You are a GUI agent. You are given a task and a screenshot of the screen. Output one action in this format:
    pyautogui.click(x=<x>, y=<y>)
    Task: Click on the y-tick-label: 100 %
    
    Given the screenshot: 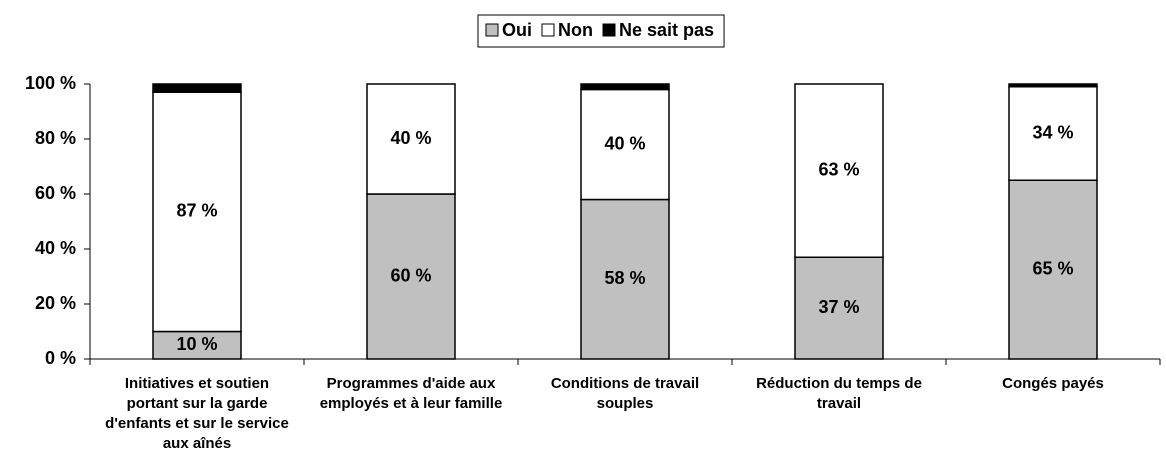 What is the action you would take?
    pyautogui.click(x=50, y=83)
    